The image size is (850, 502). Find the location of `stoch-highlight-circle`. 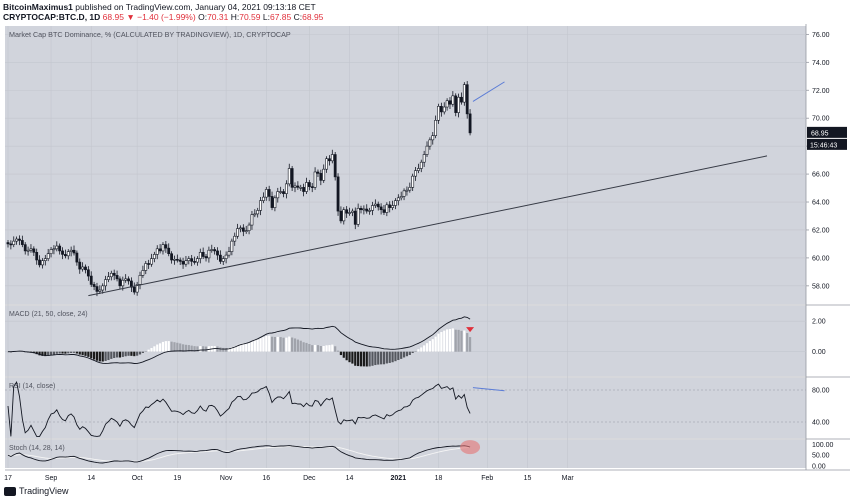

stoch-highlight-circle is located at coordinates (470, 447).